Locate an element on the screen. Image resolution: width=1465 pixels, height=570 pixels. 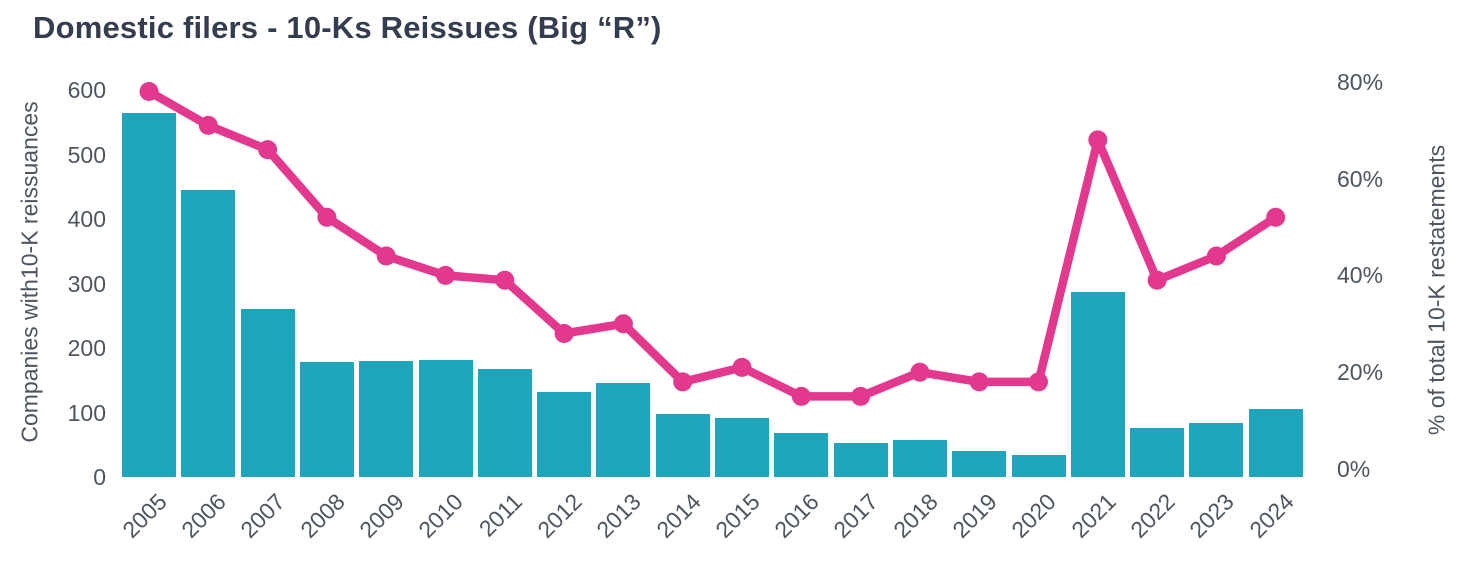
bar-2008 is located at coordinates (326, 419).